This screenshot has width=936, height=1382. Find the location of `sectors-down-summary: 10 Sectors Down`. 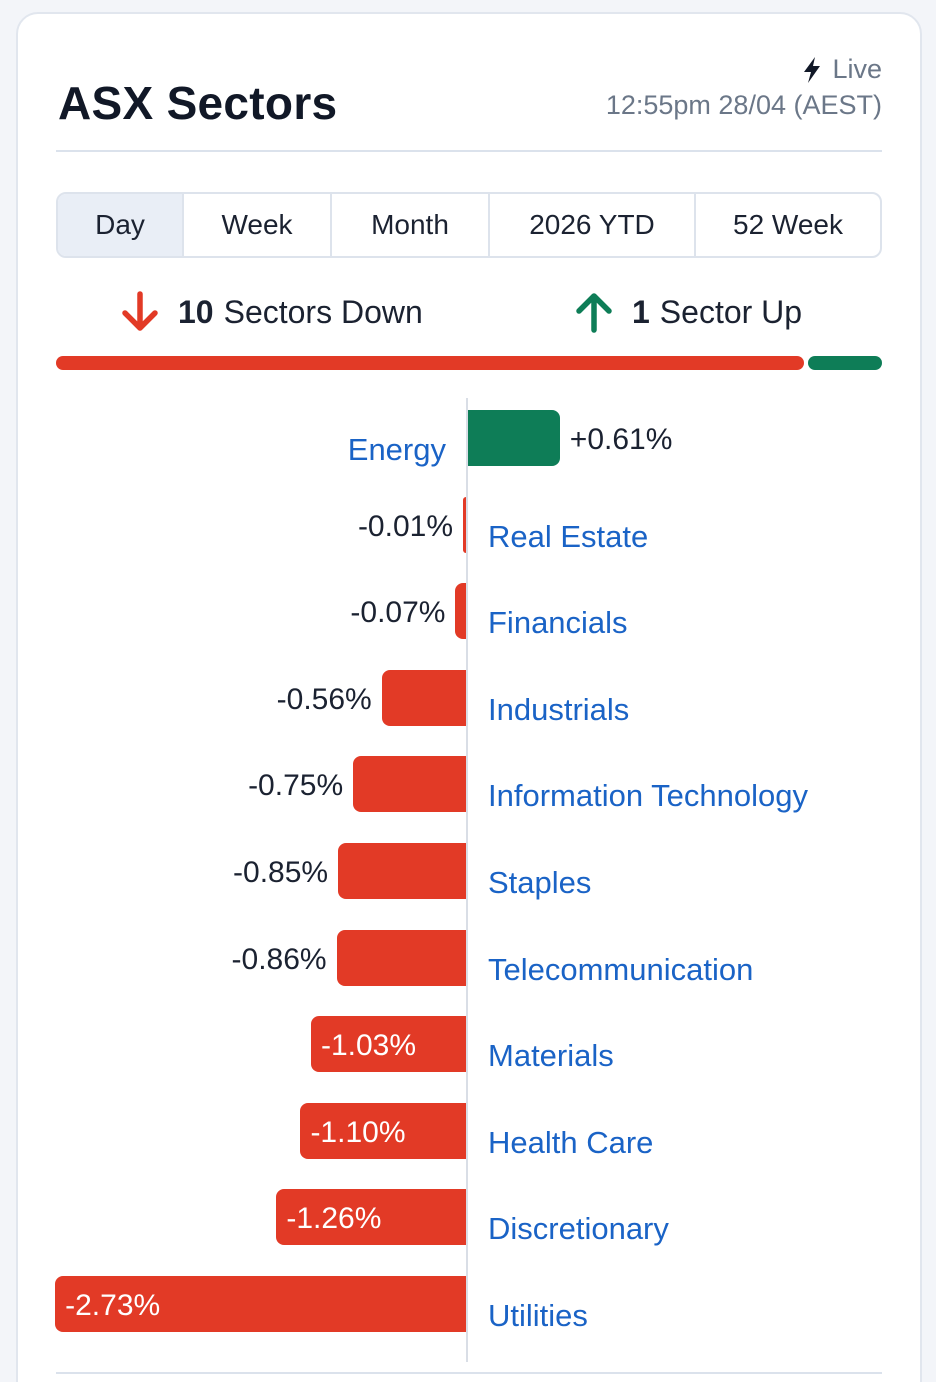

sectors-down-summary: 10 Sectors Down is located at coordinates (271, 312).